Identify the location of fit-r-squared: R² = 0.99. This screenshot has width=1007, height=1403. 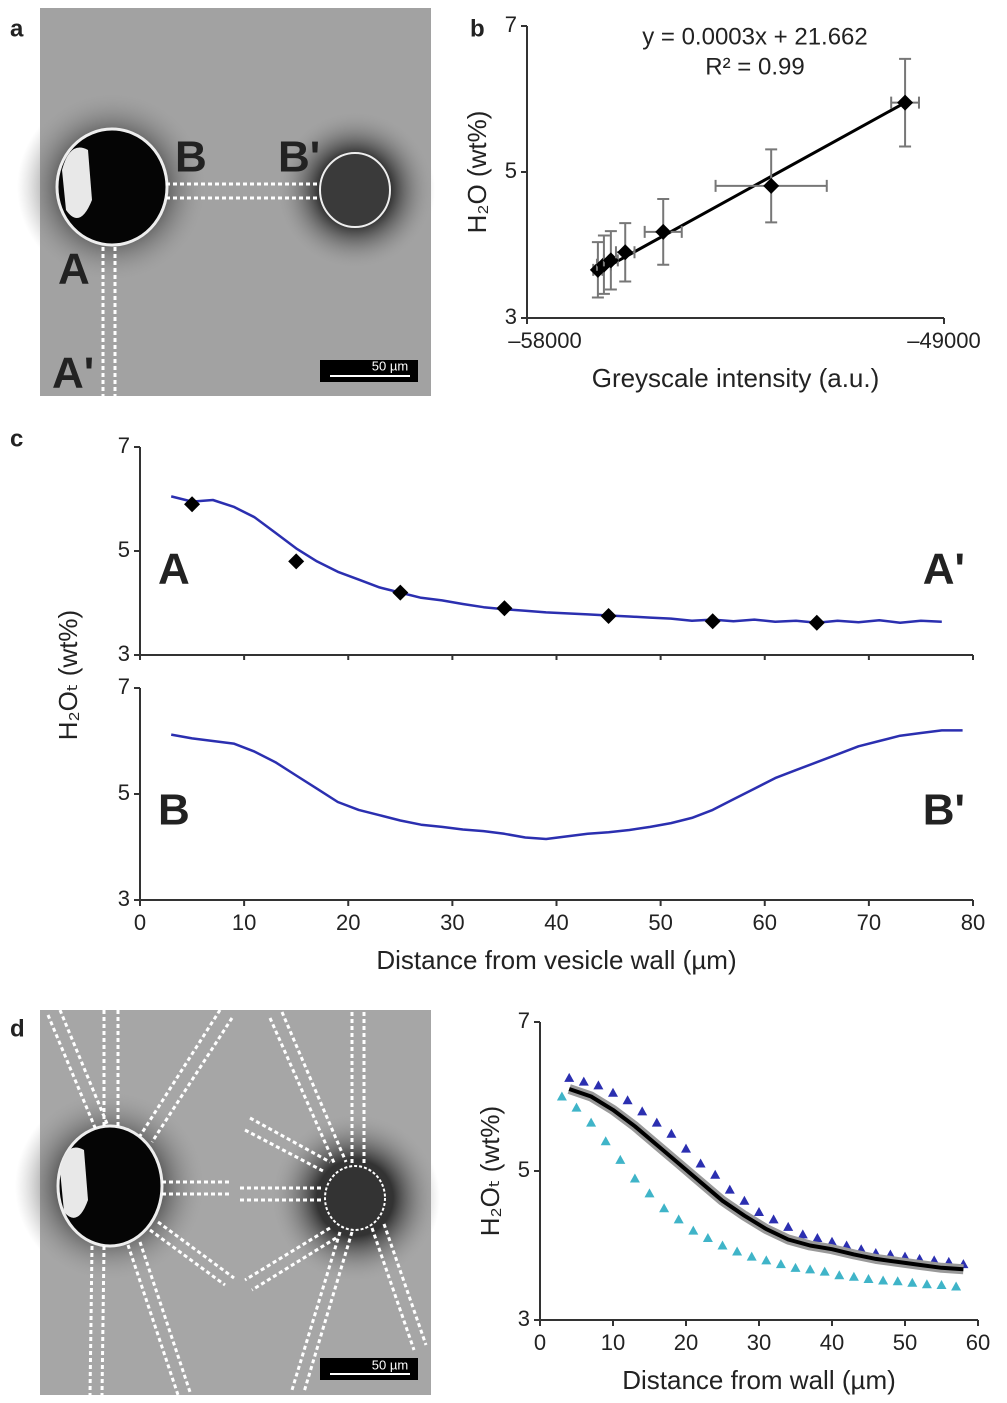
(754, 66).